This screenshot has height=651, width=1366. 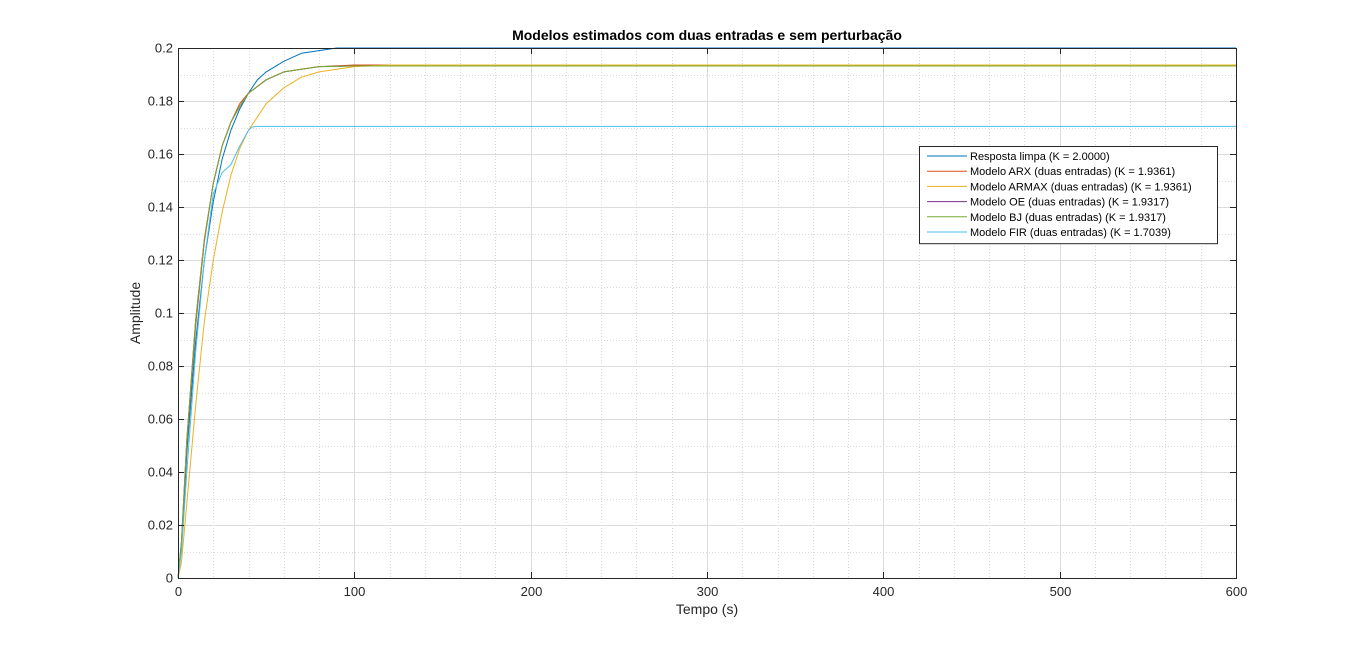 What do you see at coordinates (1040, 157) in the screenshot?
I see `legend-entry: Resposta limpa (K = 2.0000)` at bounding box center [1040, 157].